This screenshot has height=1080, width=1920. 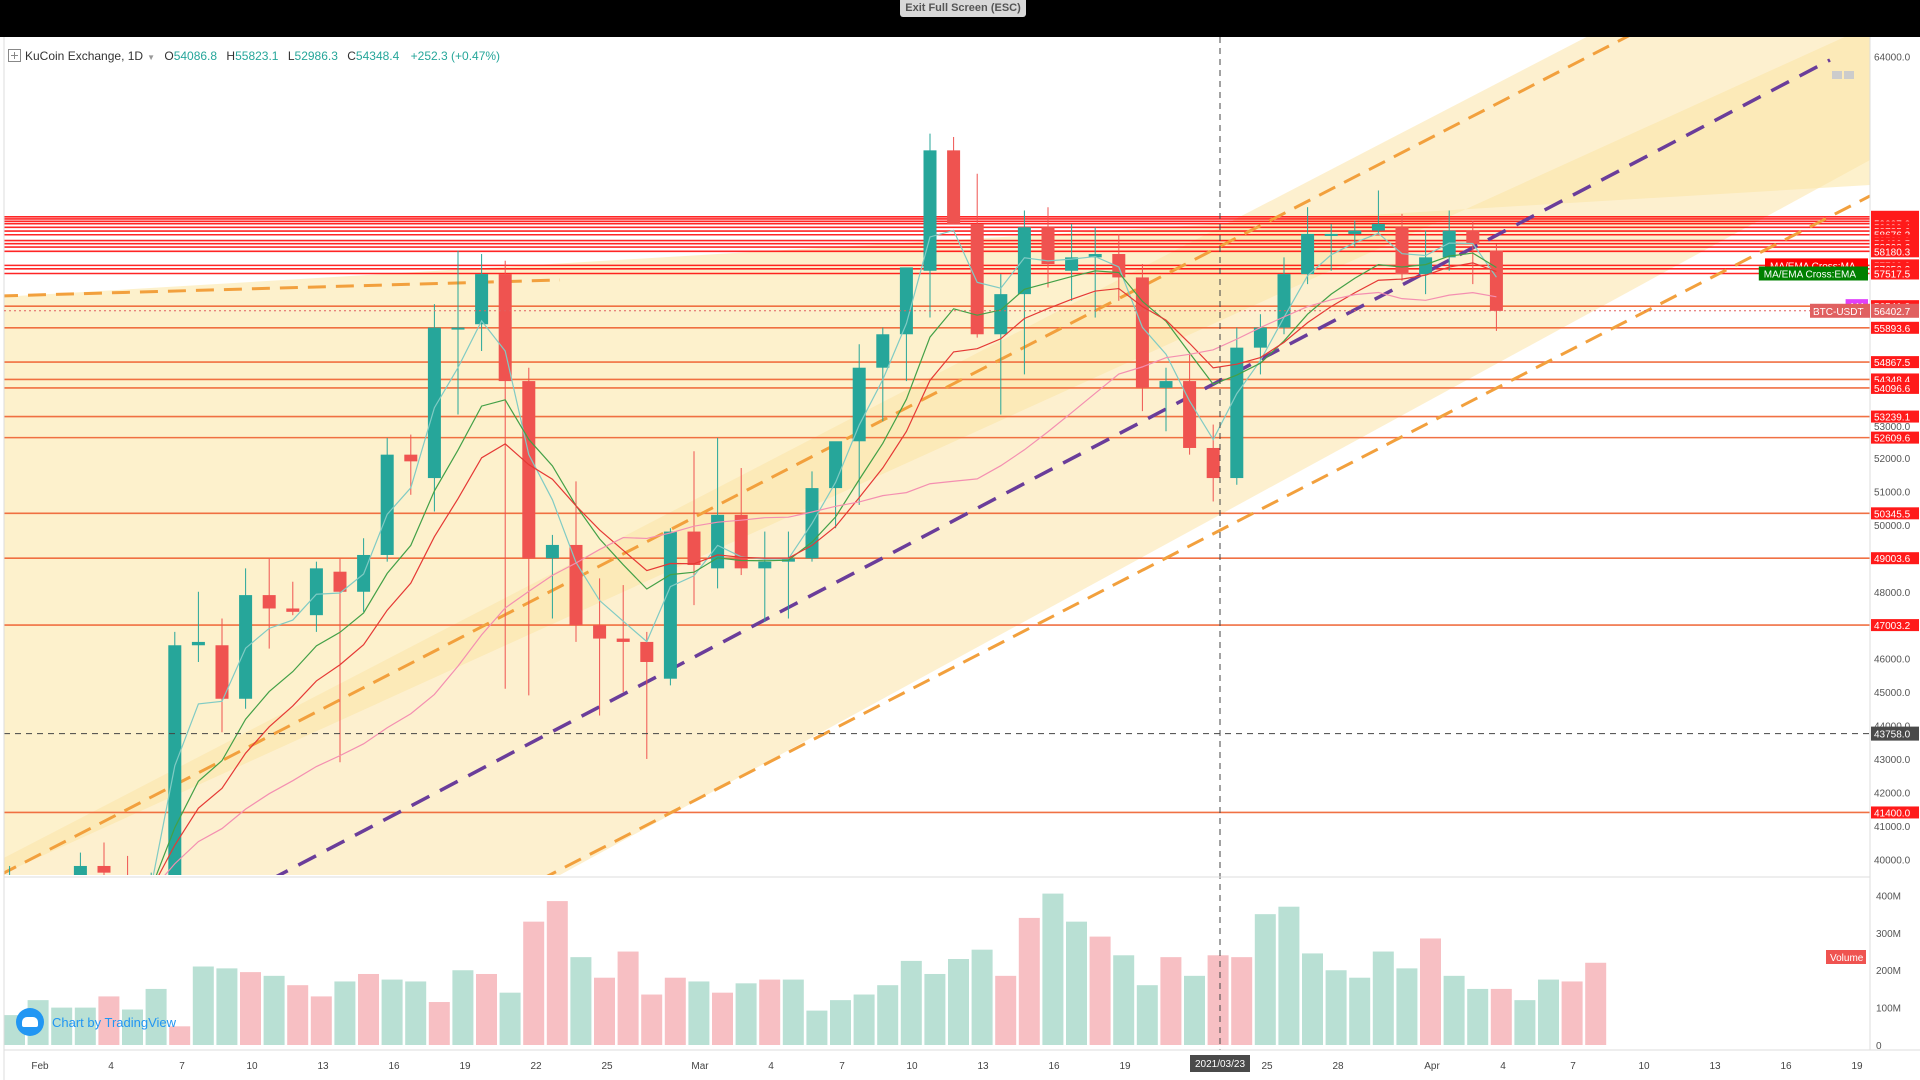 What do you see at coordinates (1892, 860) in the screenshot?
I see `price-tick-label: 40000.0` at bounding box center [1892, 860].